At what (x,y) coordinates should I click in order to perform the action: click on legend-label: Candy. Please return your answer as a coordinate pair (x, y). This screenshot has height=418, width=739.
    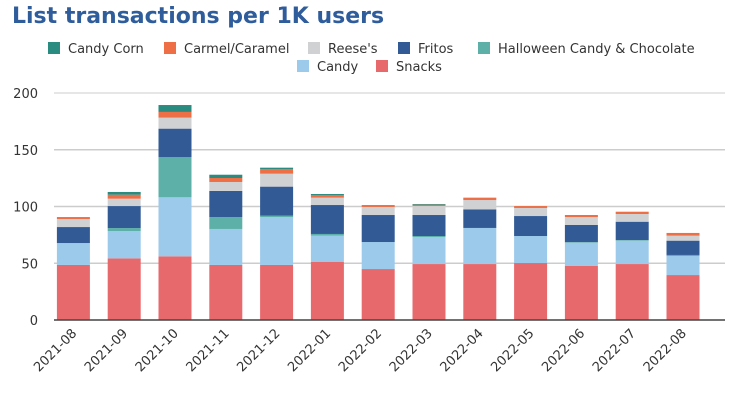
    Looking at the image, I should click on (338, 67).